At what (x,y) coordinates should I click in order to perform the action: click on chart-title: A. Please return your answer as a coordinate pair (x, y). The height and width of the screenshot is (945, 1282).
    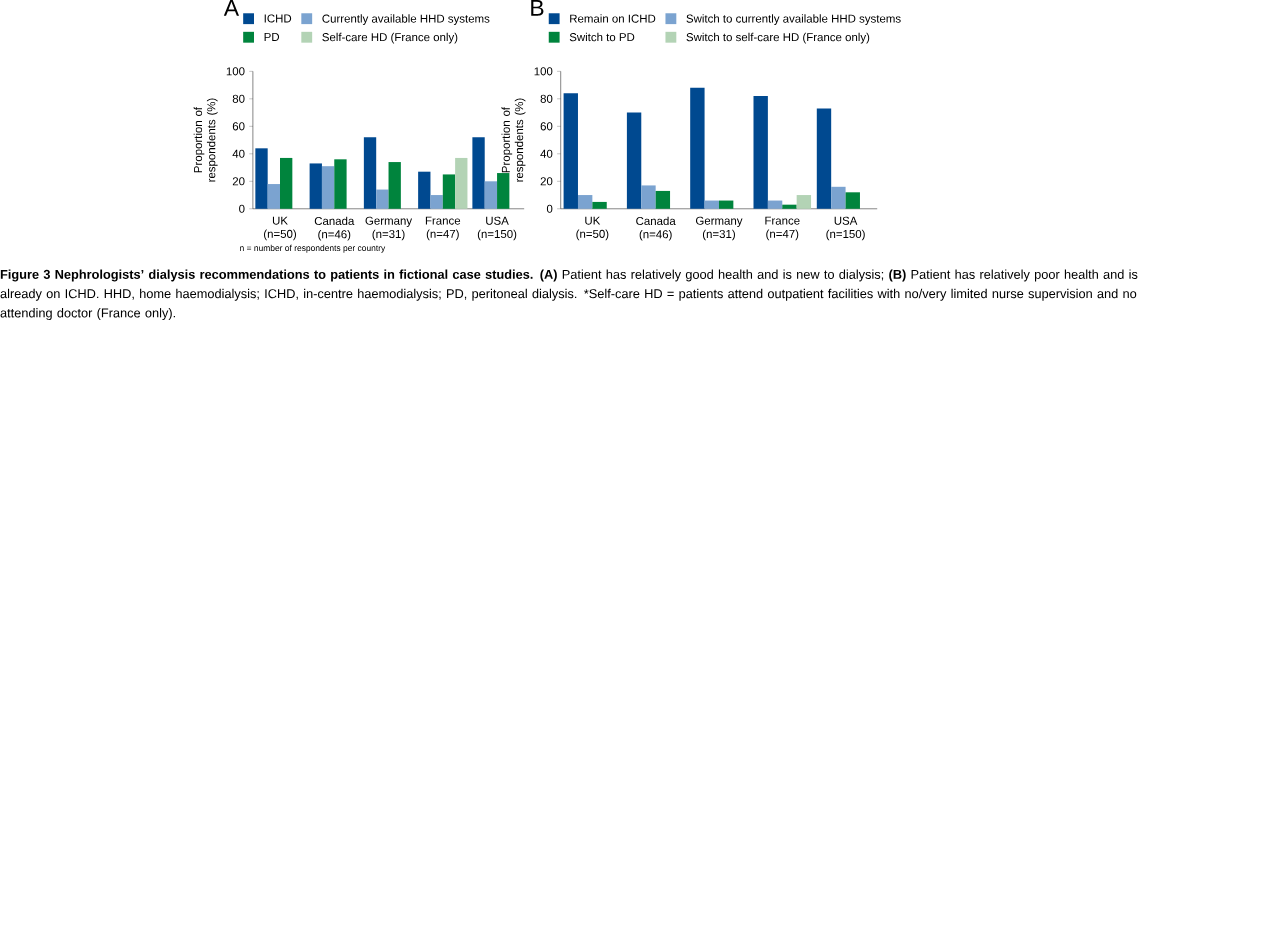
    Looking at the image, I should click on (231, 8).